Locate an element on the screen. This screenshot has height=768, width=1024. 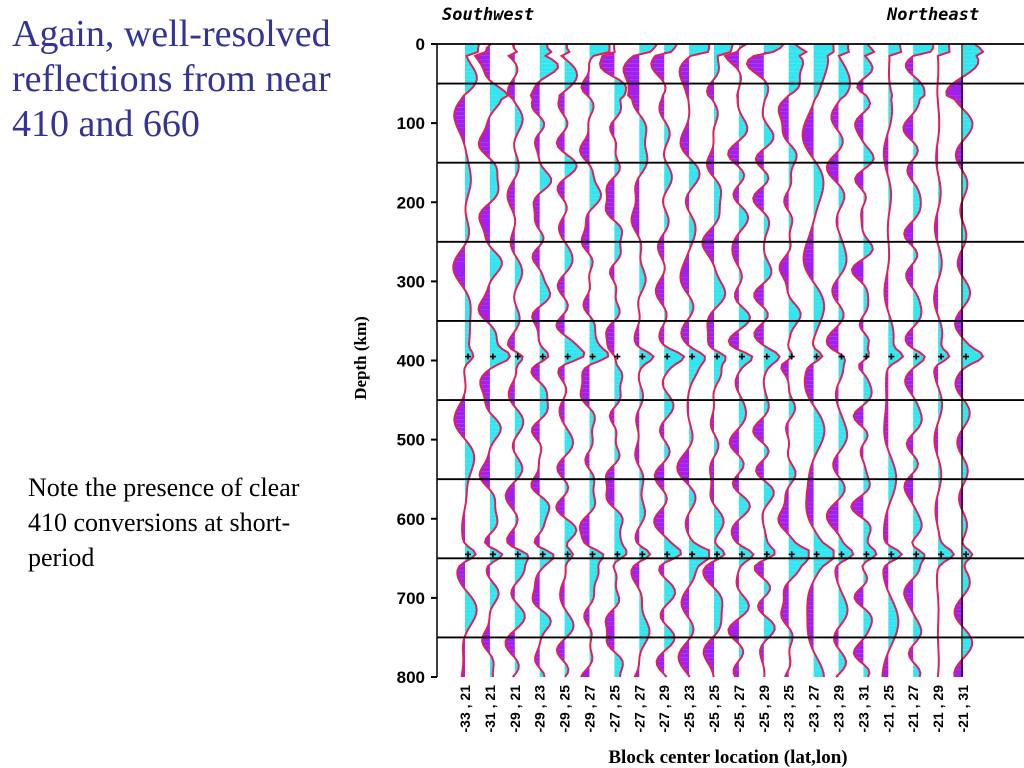
category-label: -33 , 21 is located at coordinates (465, 709).